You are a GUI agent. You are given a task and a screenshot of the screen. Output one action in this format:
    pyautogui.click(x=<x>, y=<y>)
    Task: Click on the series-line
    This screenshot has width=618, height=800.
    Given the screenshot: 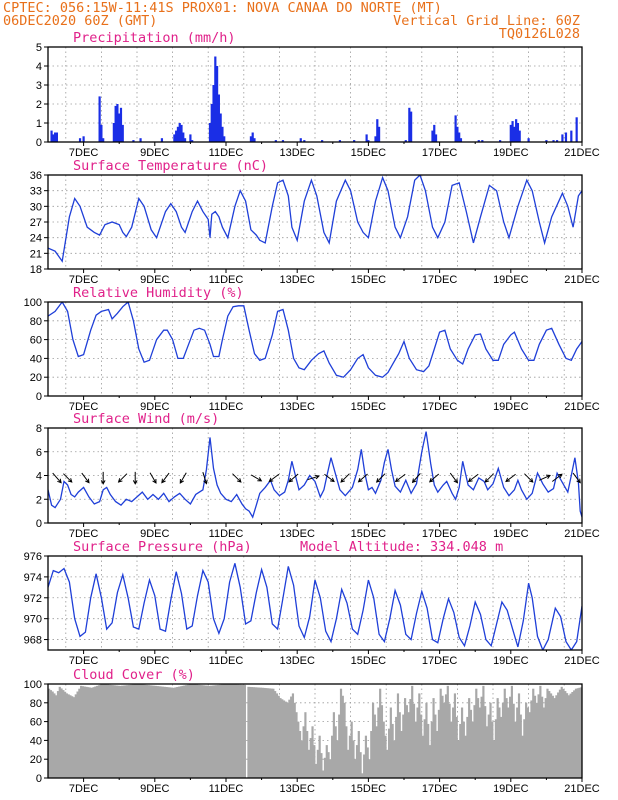 What is the action you would take?
    pyautogui.click(x=315, y=475)
    